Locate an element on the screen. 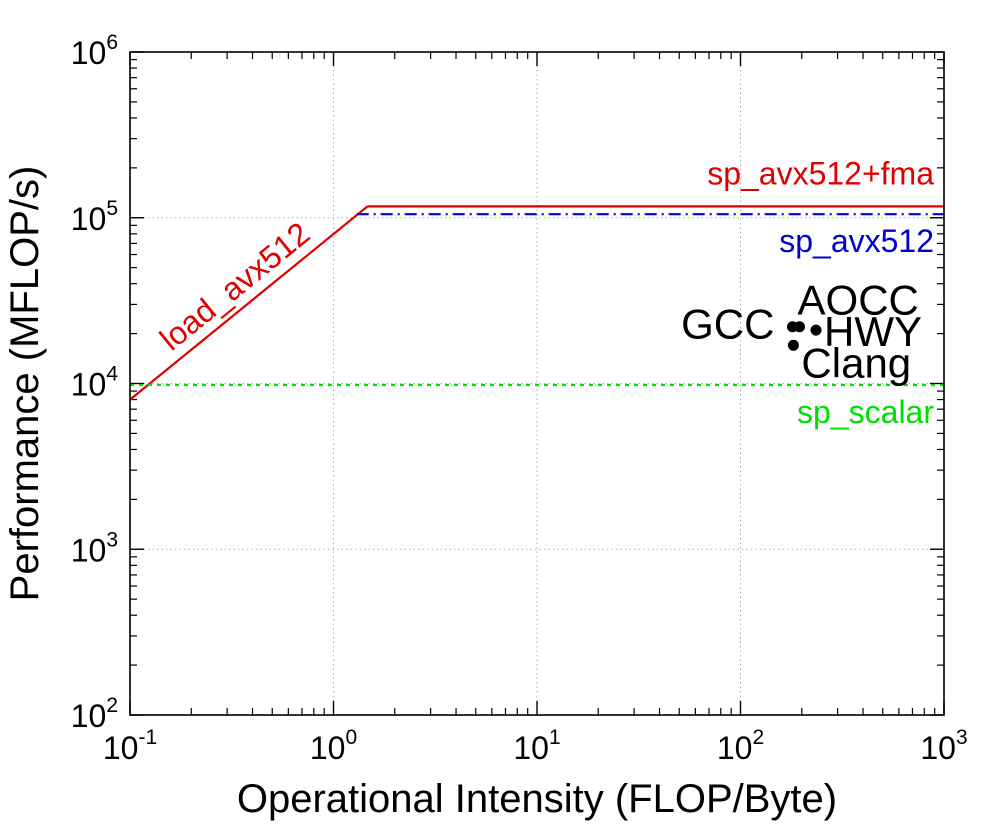 The height and width of the screenshot is (830, 997). x-tick-label: 10¹ is located at coordinates (536, 746).